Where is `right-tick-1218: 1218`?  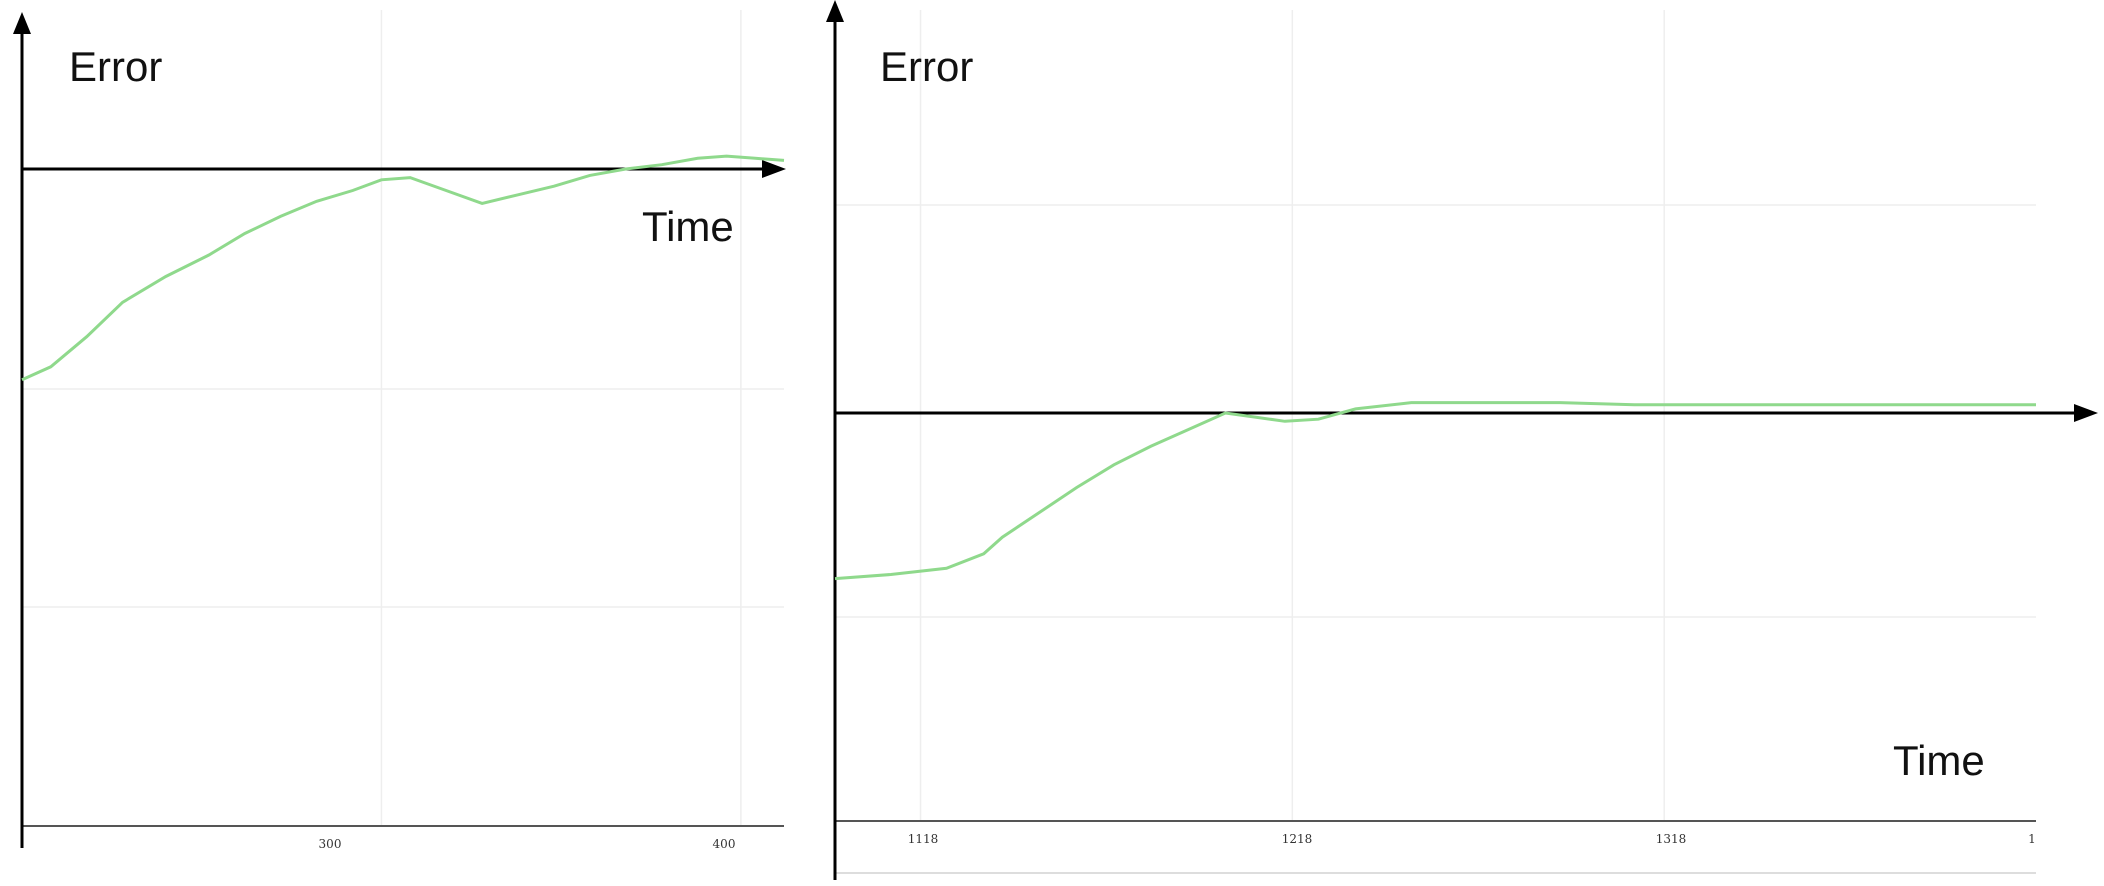 right-tick-1218: 1218 is located at coordinates (1297, 839).